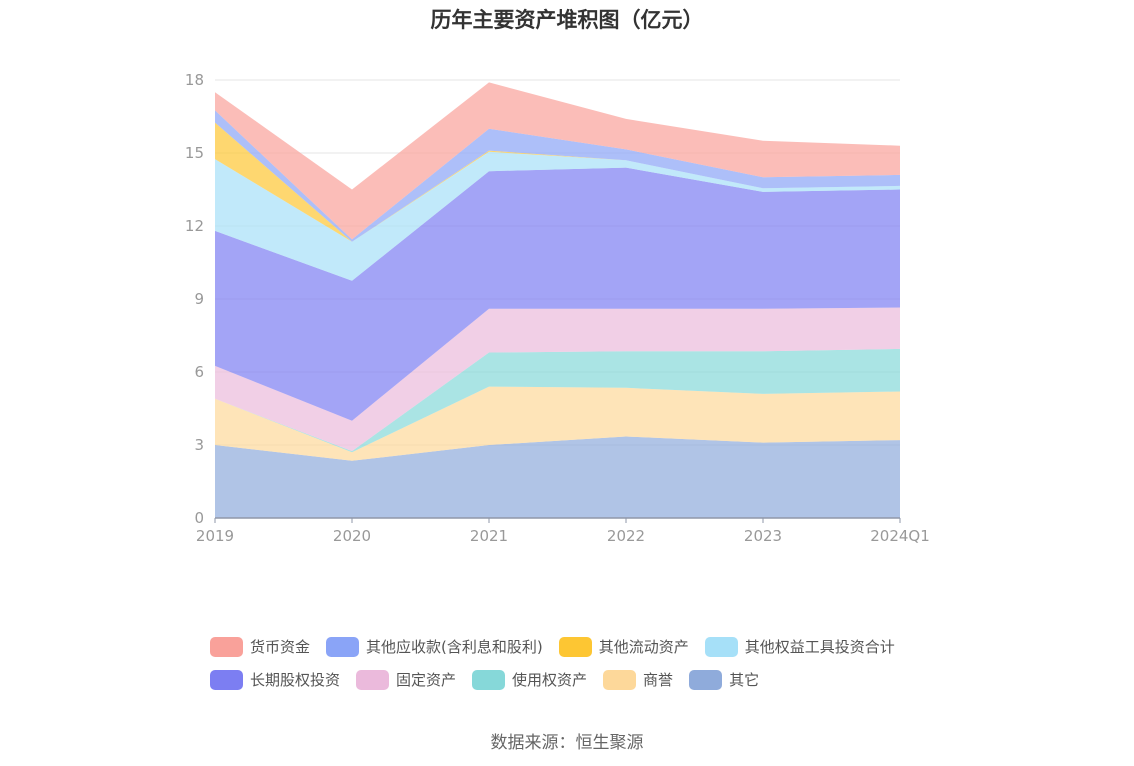  I want to click on legend-item: 商誉, so click(638, 679).